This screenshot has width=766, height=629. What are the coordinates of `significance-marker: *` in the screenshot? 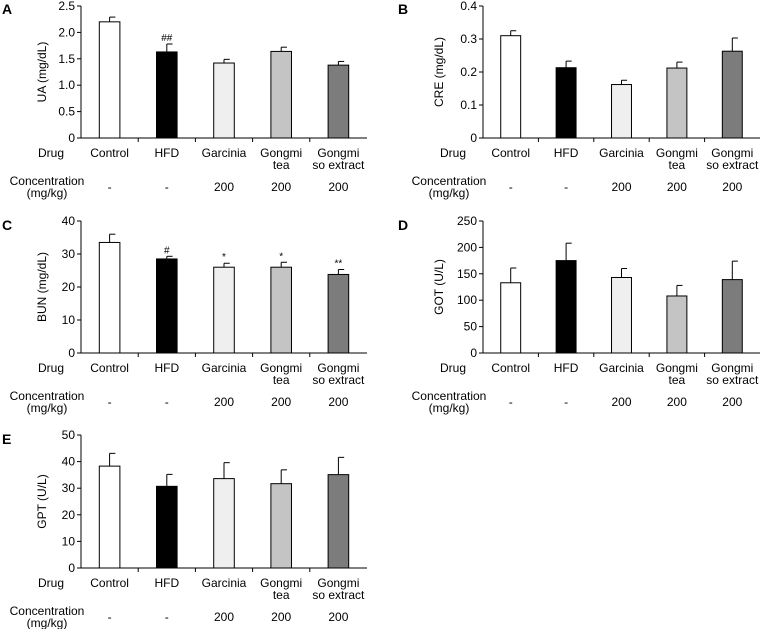 It's located at (224, 257).